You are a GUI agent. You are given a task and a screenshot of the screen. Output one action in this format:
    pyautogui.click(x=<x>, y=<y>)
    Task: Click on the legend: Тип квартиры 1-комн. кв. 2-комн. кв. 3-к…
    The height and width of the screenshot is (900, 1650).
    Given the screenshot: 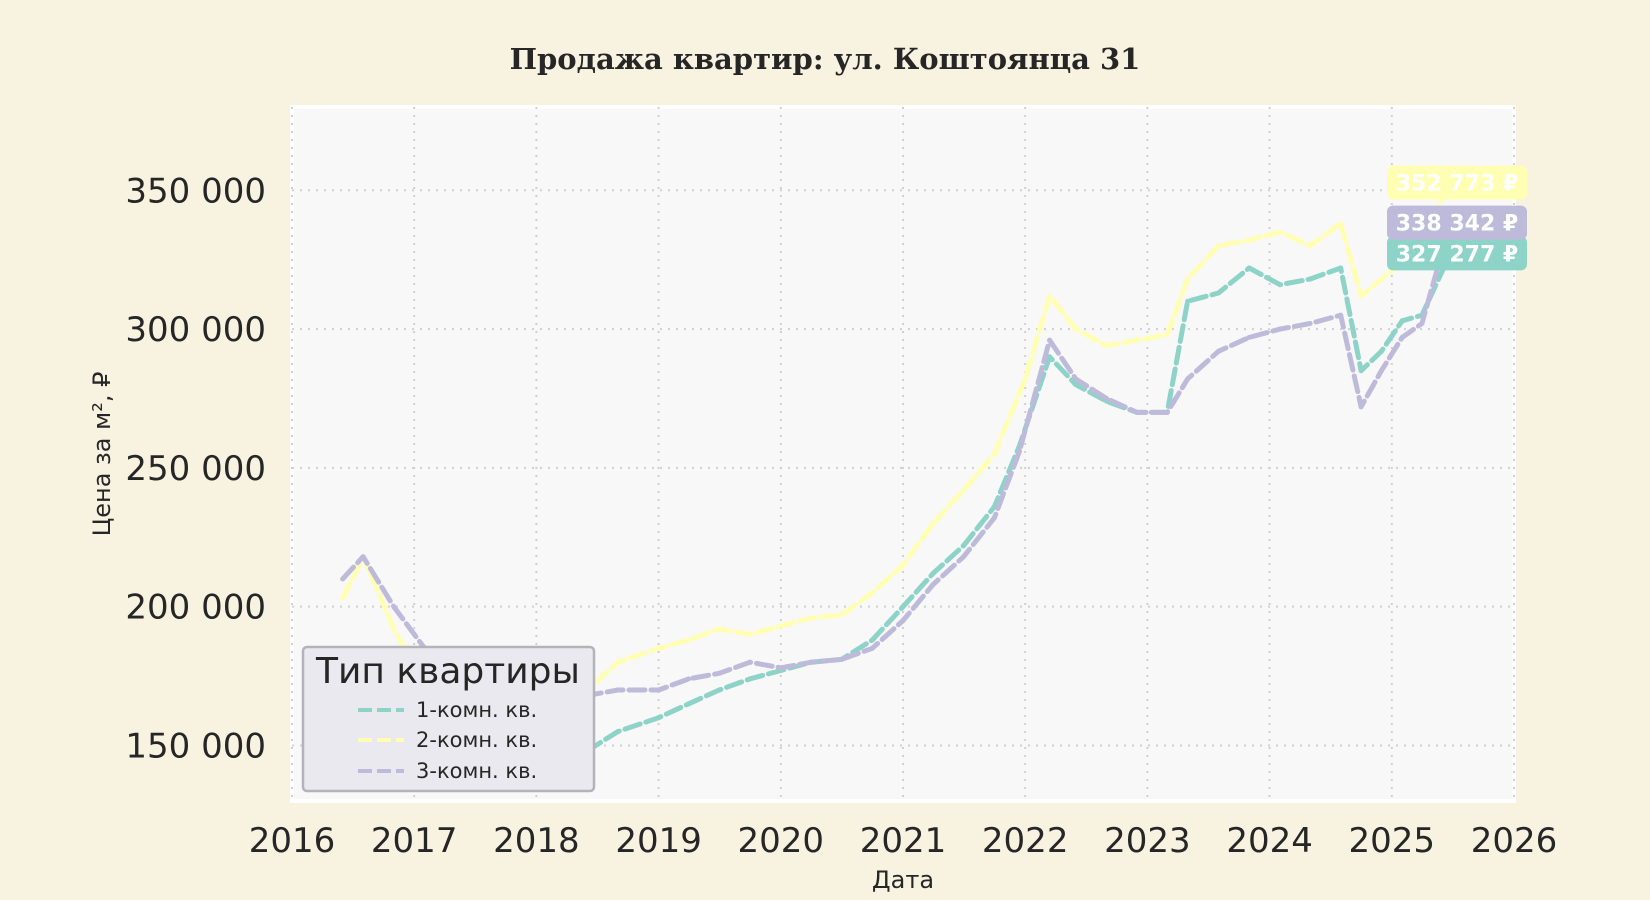 What is the action you would take?
    pyautogui.click(x=448, y=719)
    